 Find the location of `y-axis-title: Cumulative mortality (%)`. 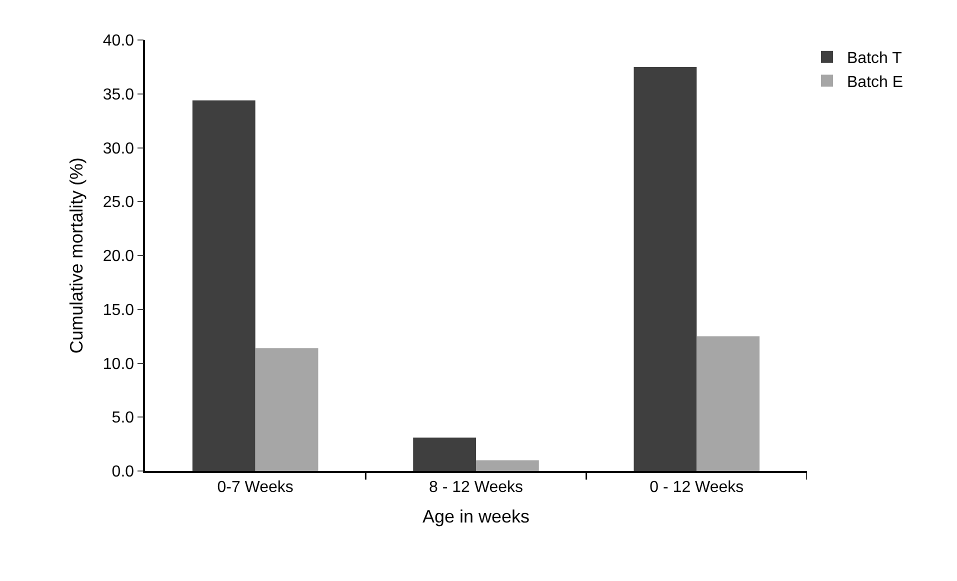

y-axis-title: Cumulative mortality (%) is located at coordinates (76, 255).